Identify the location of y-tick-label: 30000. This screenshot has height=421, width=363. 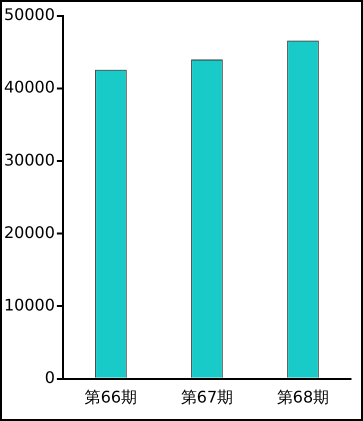
(29, 160).